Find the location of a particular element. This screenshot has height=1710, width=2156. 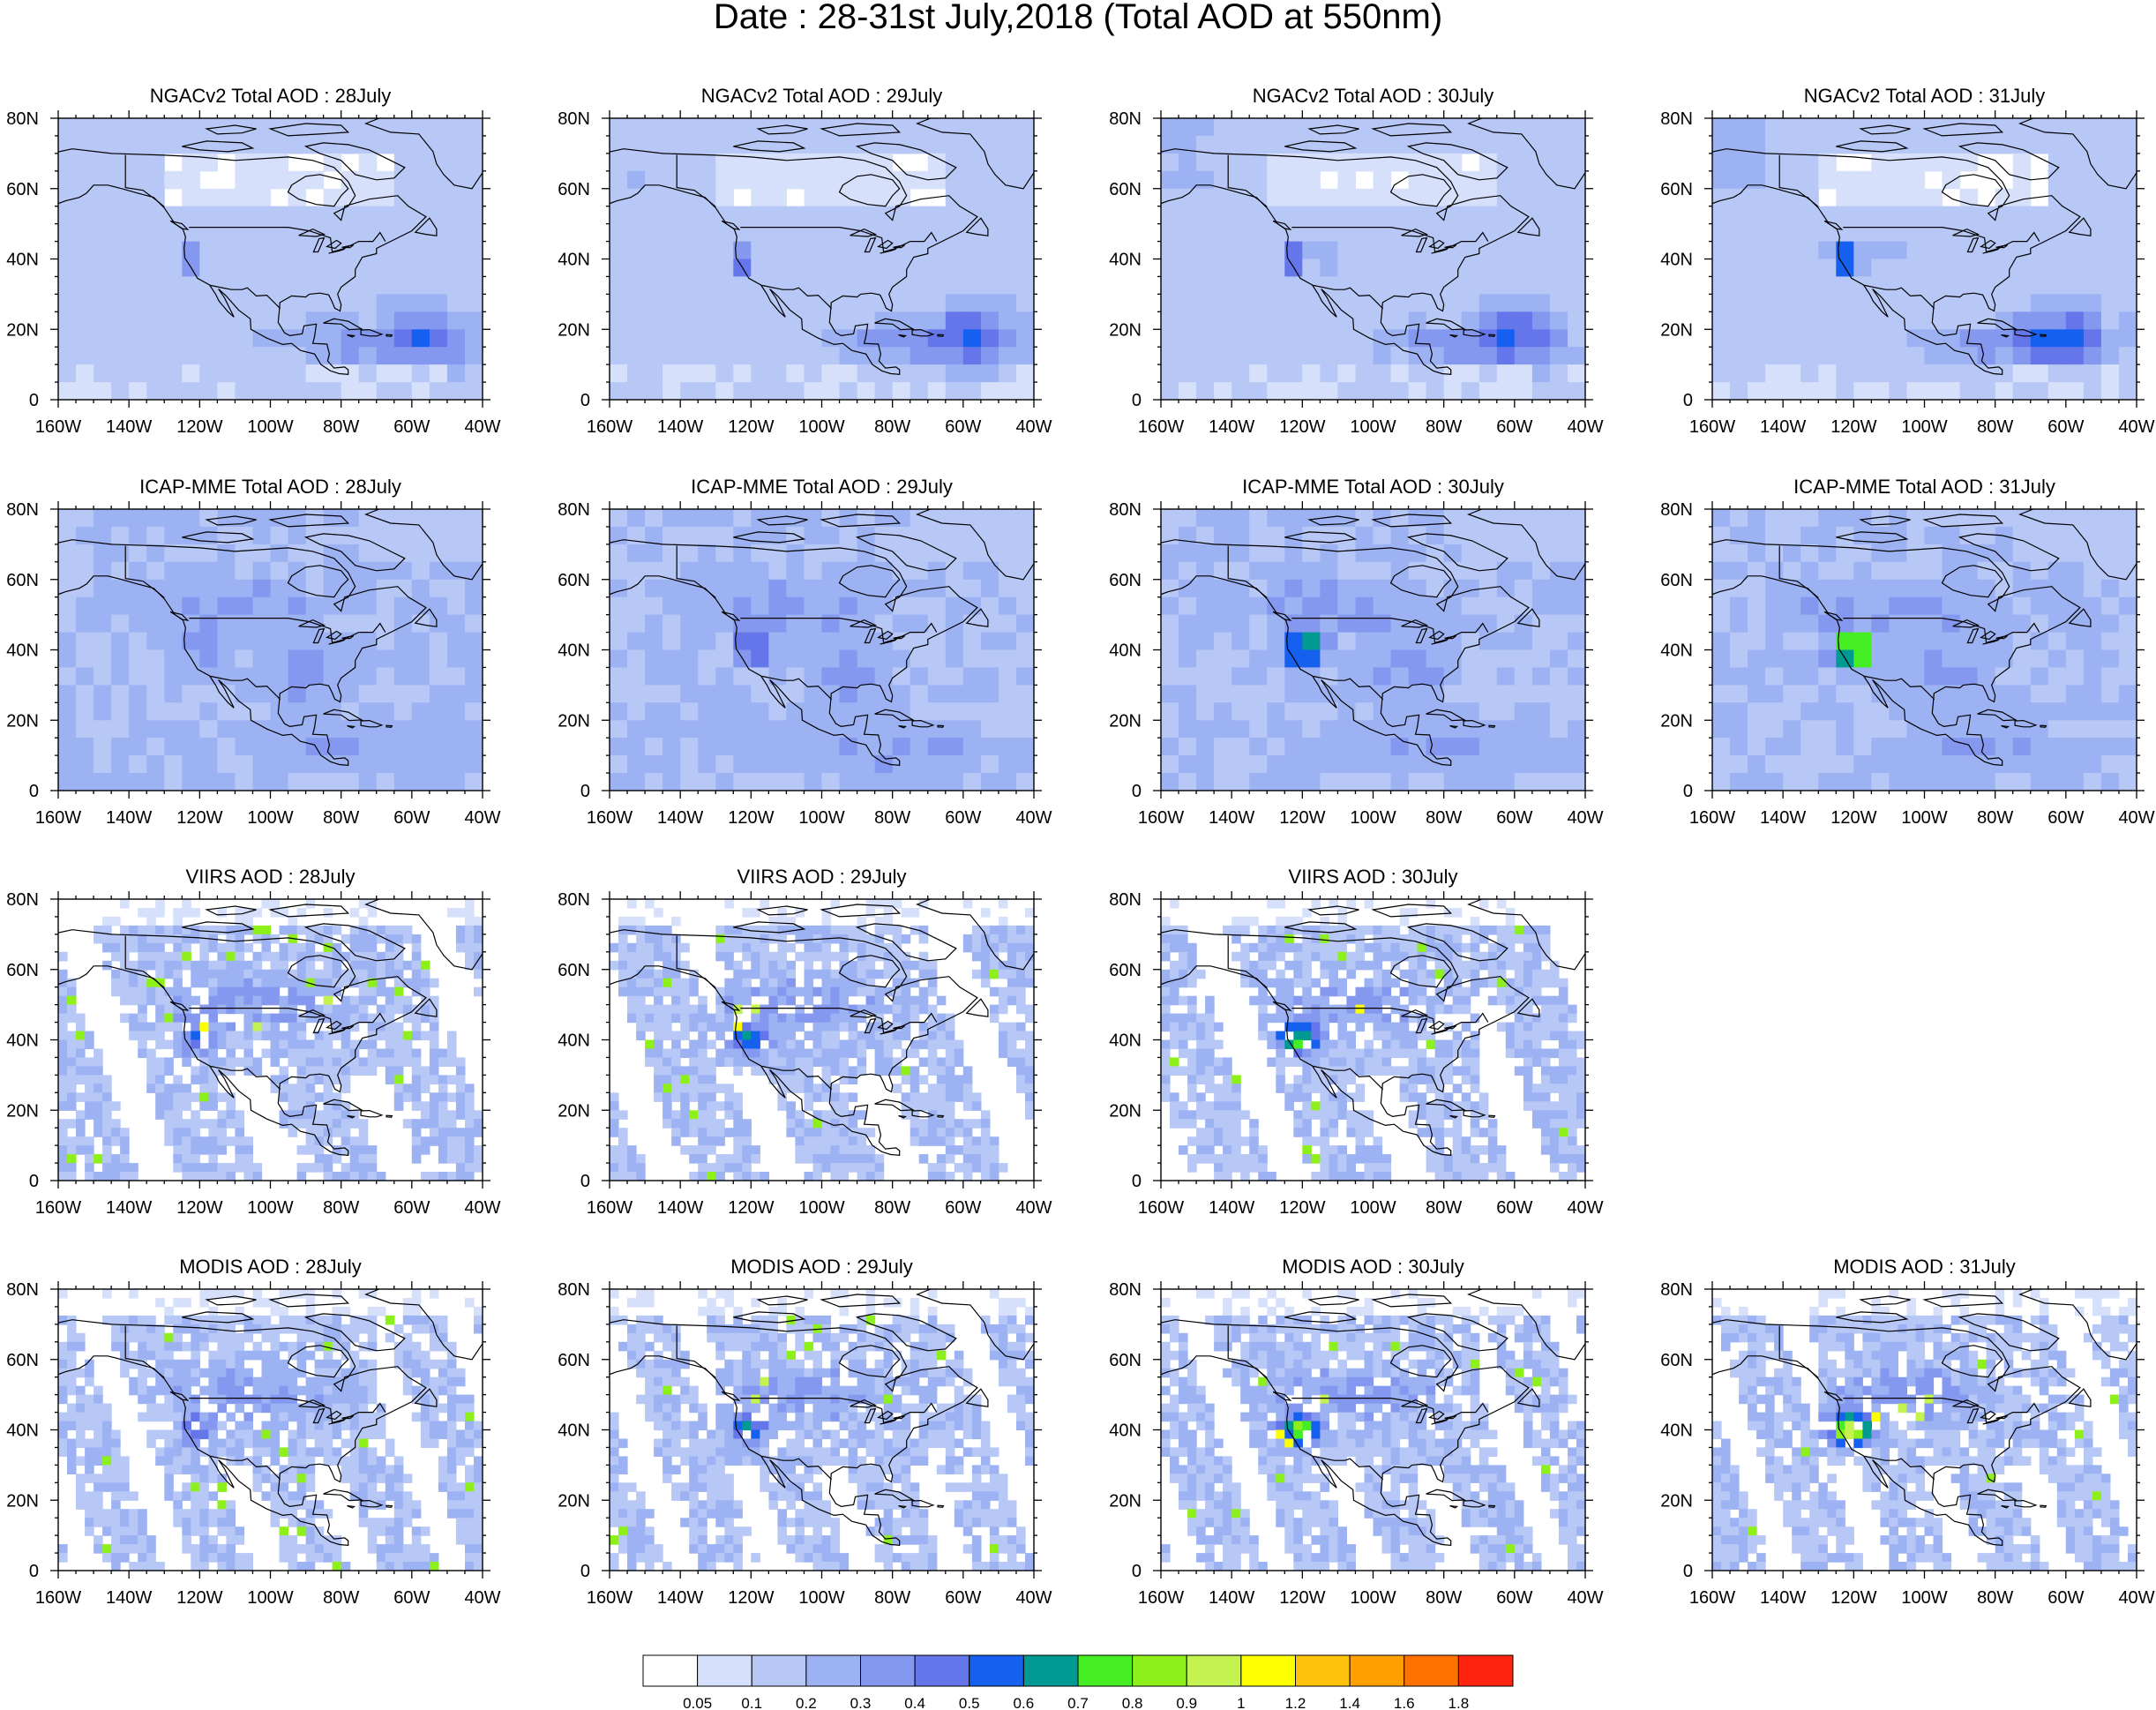

colorbar-label: 0.05 is located at coordinates (698, 1702).